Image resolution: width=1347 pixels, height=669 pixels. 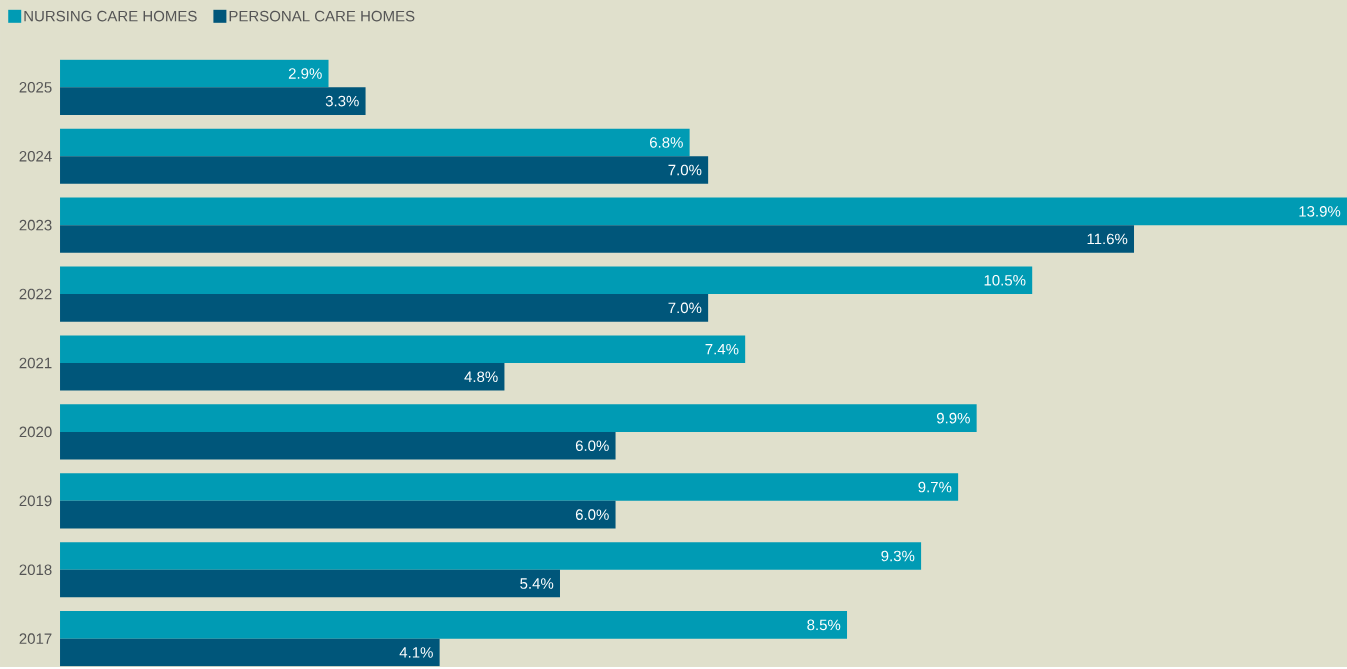 I want to click on y-tick-label: 2017, so click(x=35, y=638).